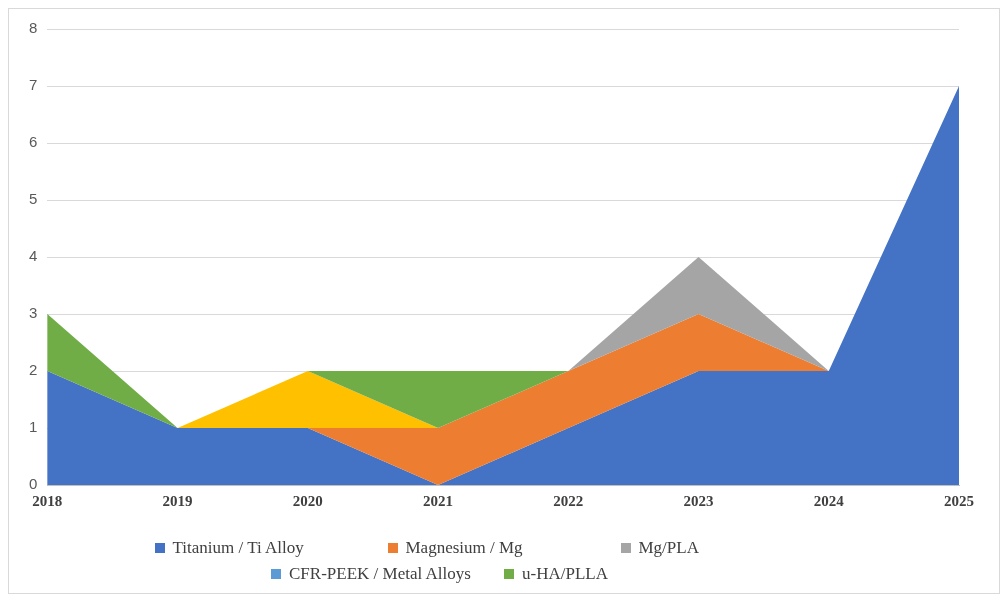  I want to click on x-tick-label: 2020, so click(307, 500).